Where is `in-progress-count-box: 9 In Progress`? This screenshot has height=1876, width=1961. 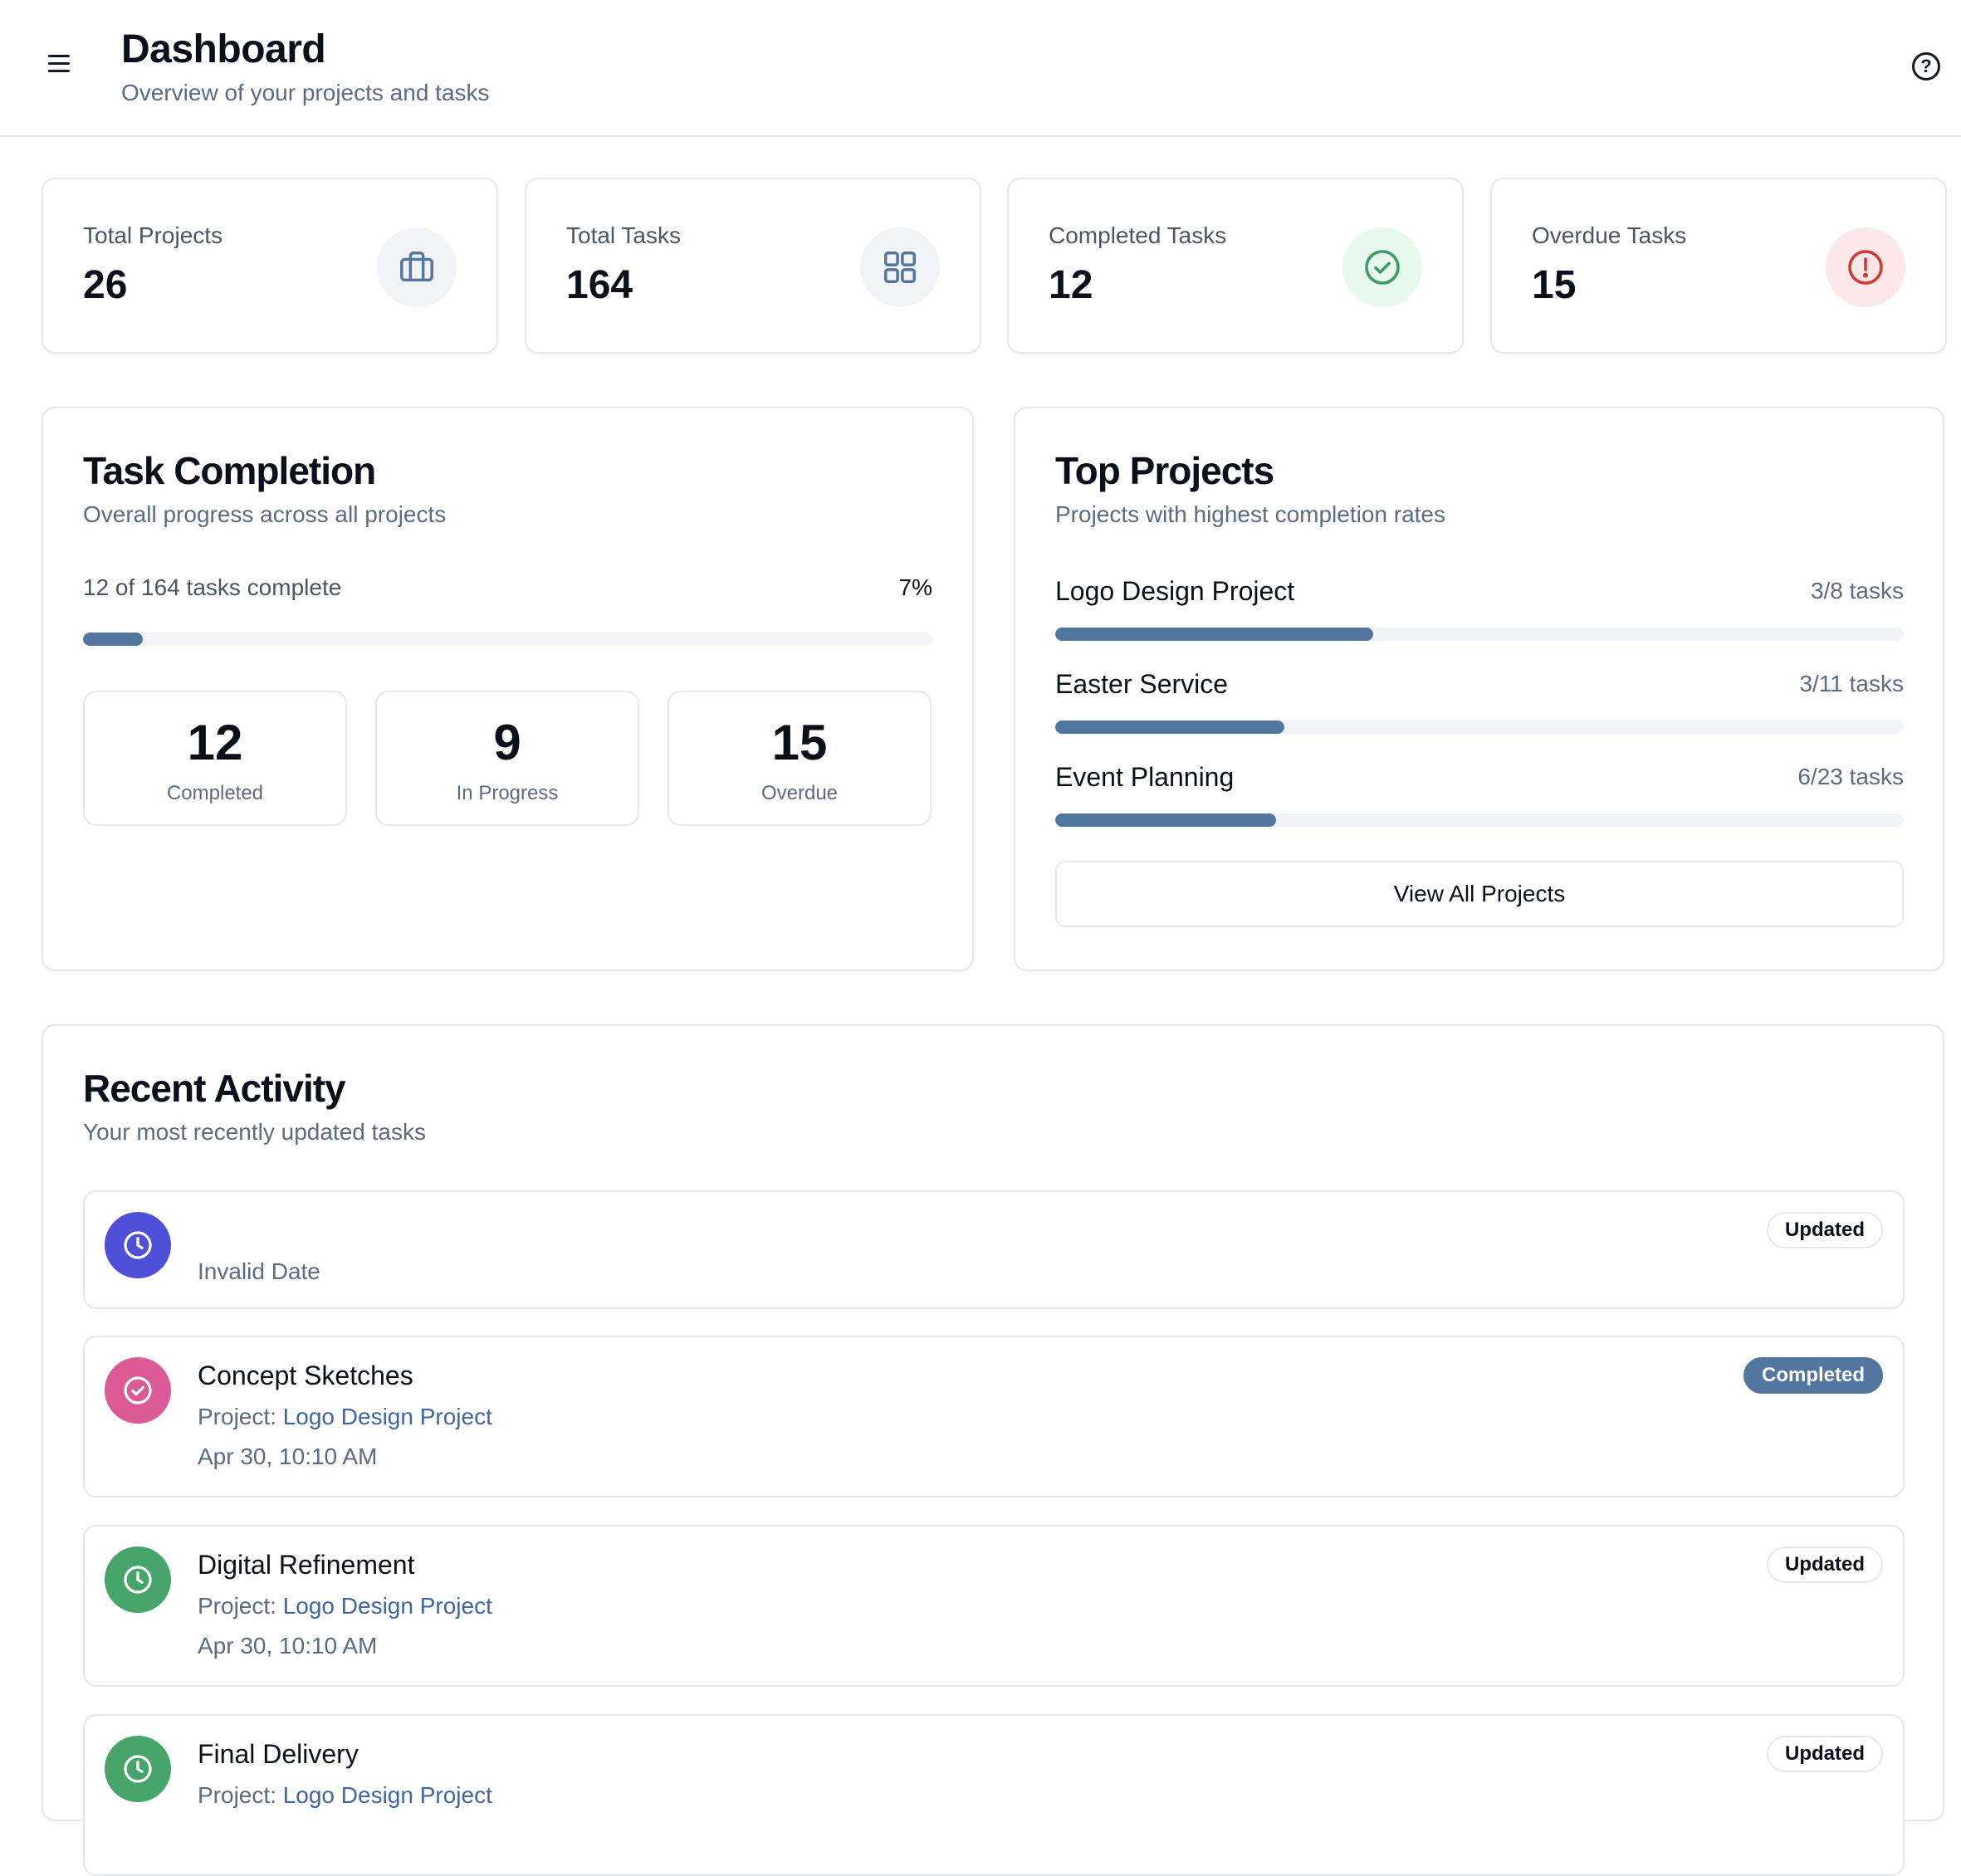
in-progress-count-box: 9 In Progress is located at coordinates (507, 758).